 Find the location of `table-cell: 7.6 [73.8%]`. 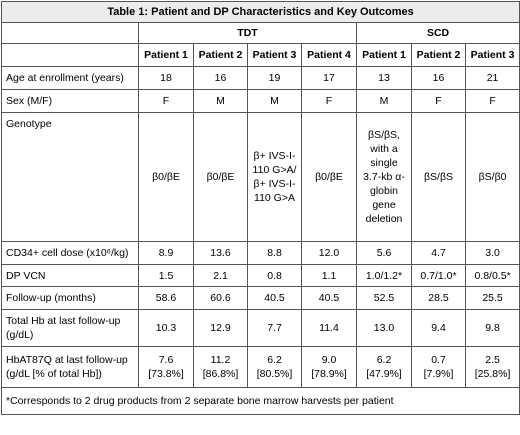

table-cell: 7.6 [73.8%] is located at coordinates (166, 367).